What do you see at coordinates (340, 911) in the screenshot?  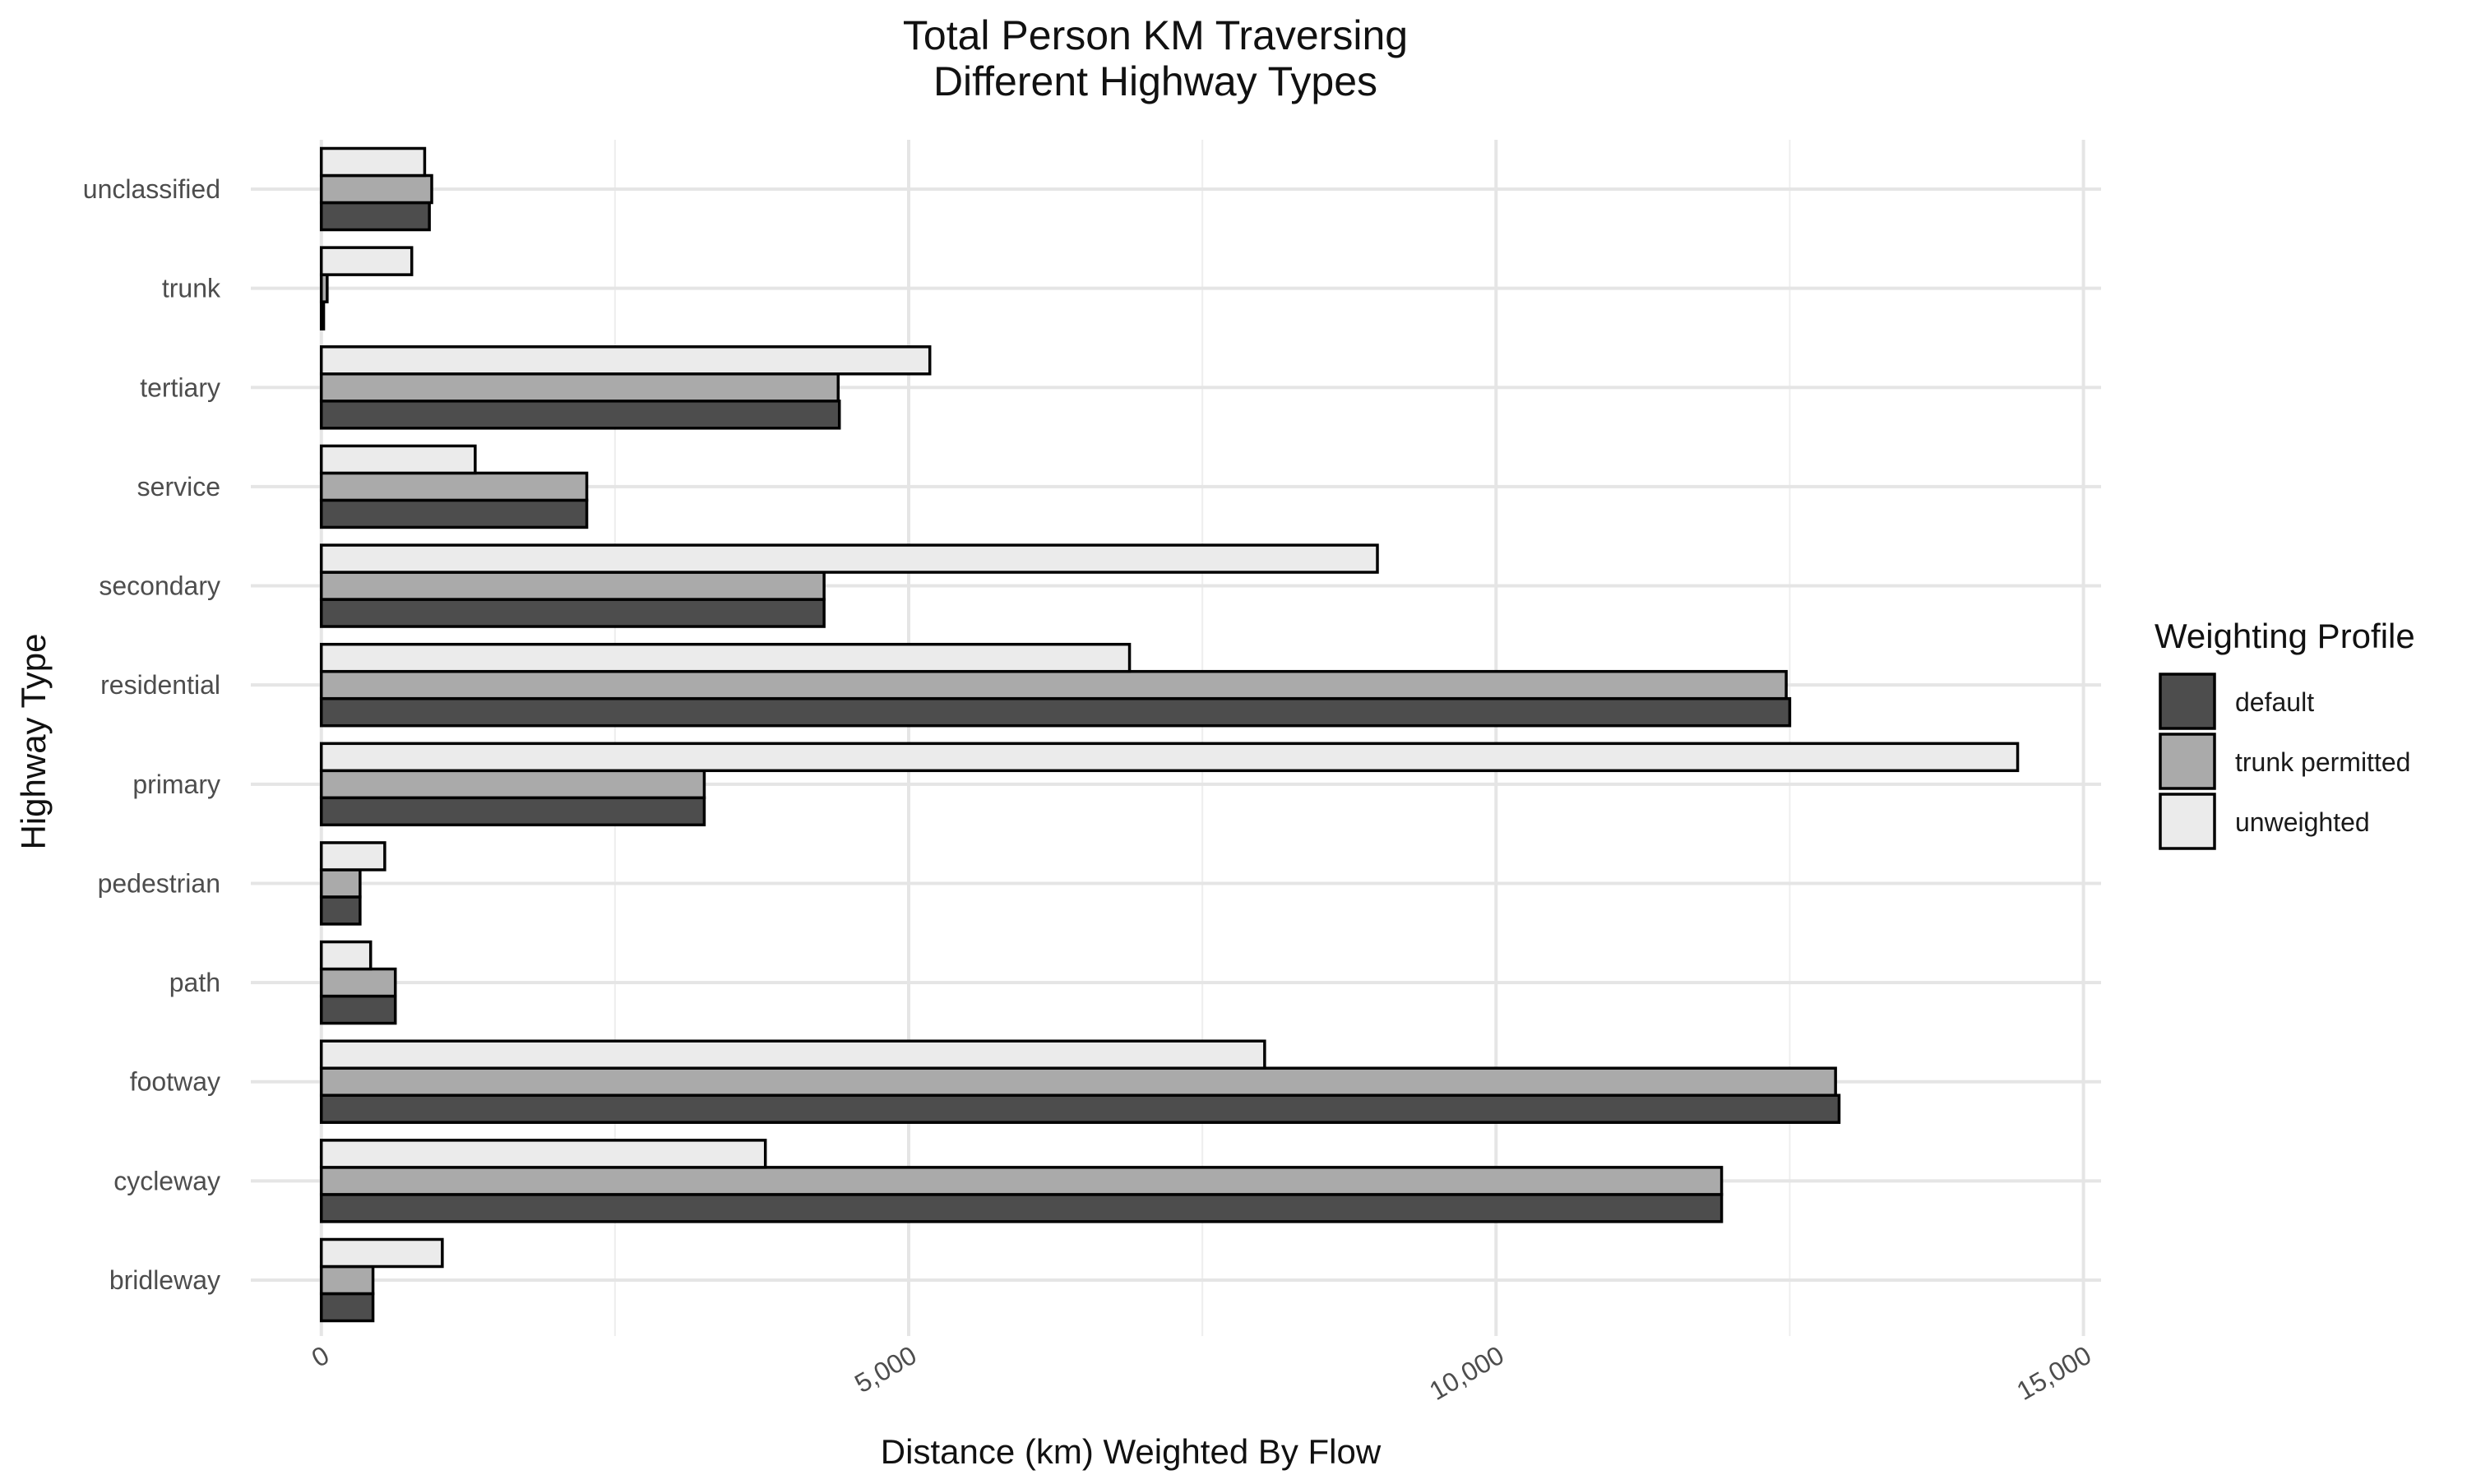 I see `bar-pedestrian-default` at bounding box center [340, 911].